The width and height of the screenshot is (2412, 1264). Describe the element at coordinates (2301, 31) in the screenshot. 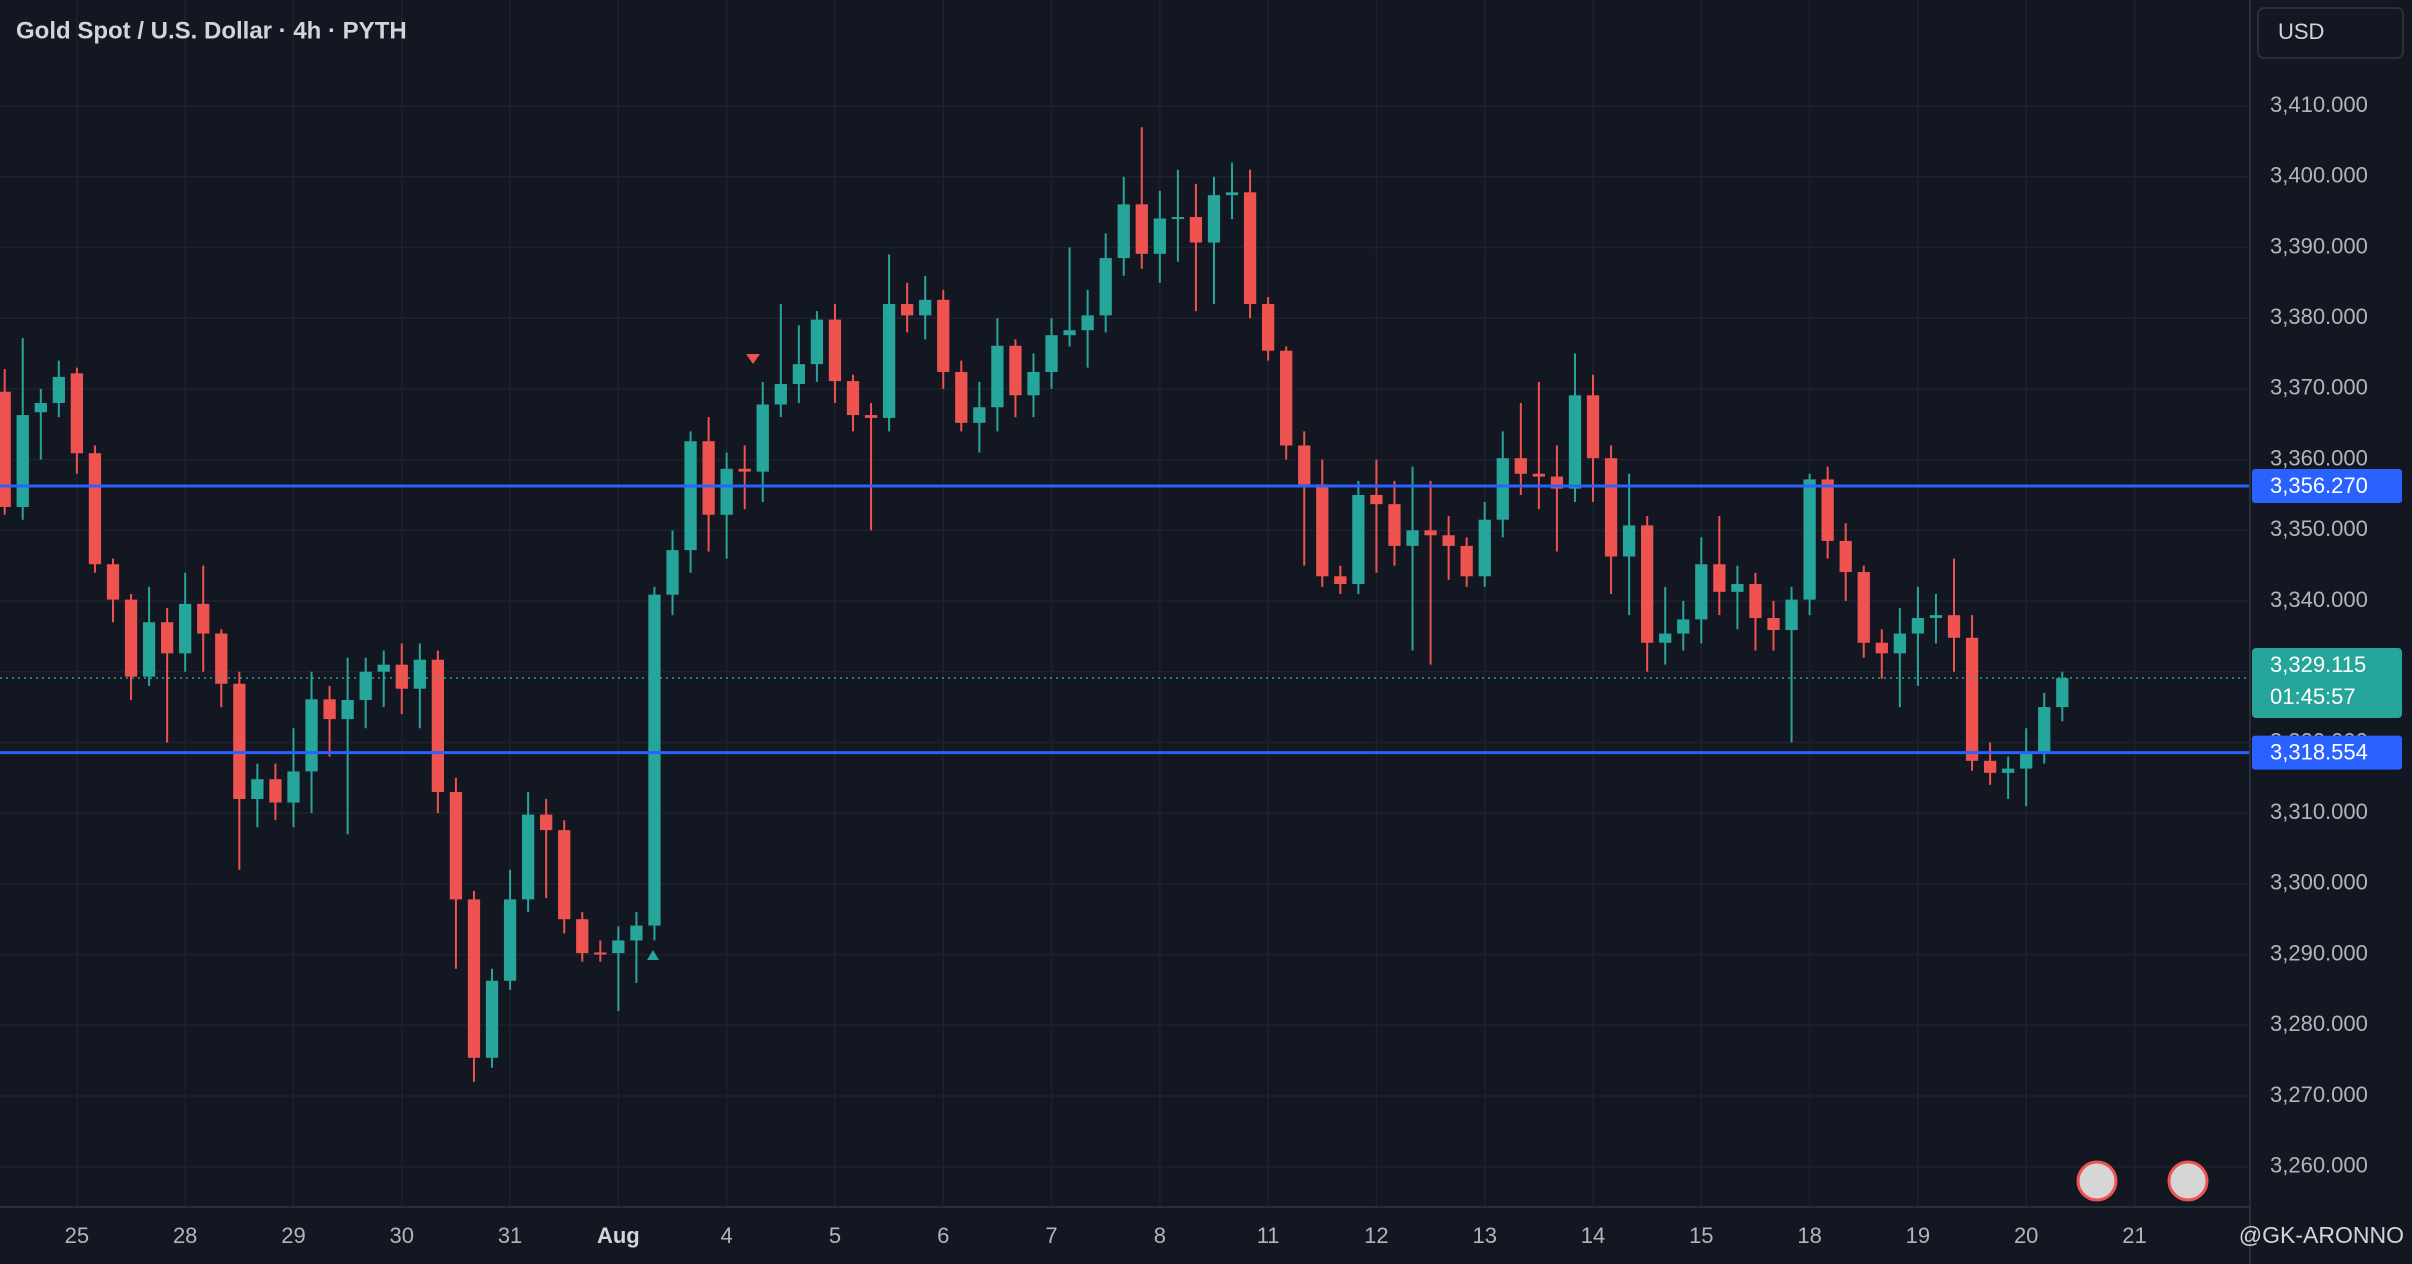

I see `currency-label: USD` at that location.